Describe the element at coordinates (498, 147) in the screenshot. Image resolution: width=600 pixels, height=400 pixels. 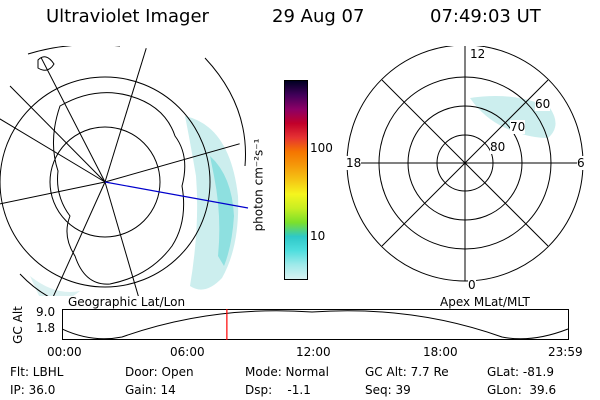
I see `mlat-label-80: 80` at that location.